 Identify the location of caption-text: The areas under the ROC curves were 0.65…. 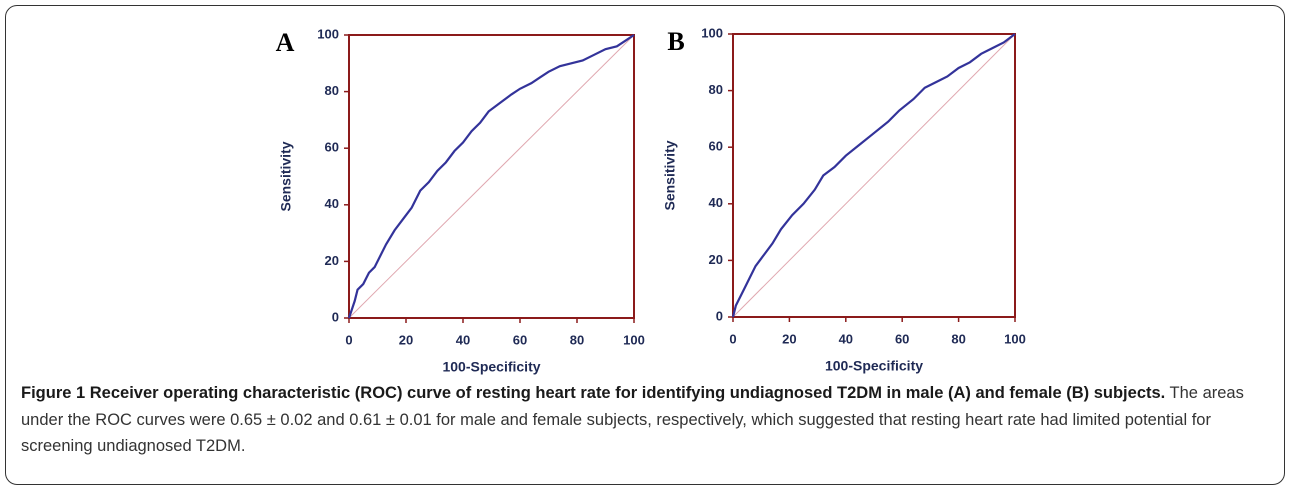
(632, 419).